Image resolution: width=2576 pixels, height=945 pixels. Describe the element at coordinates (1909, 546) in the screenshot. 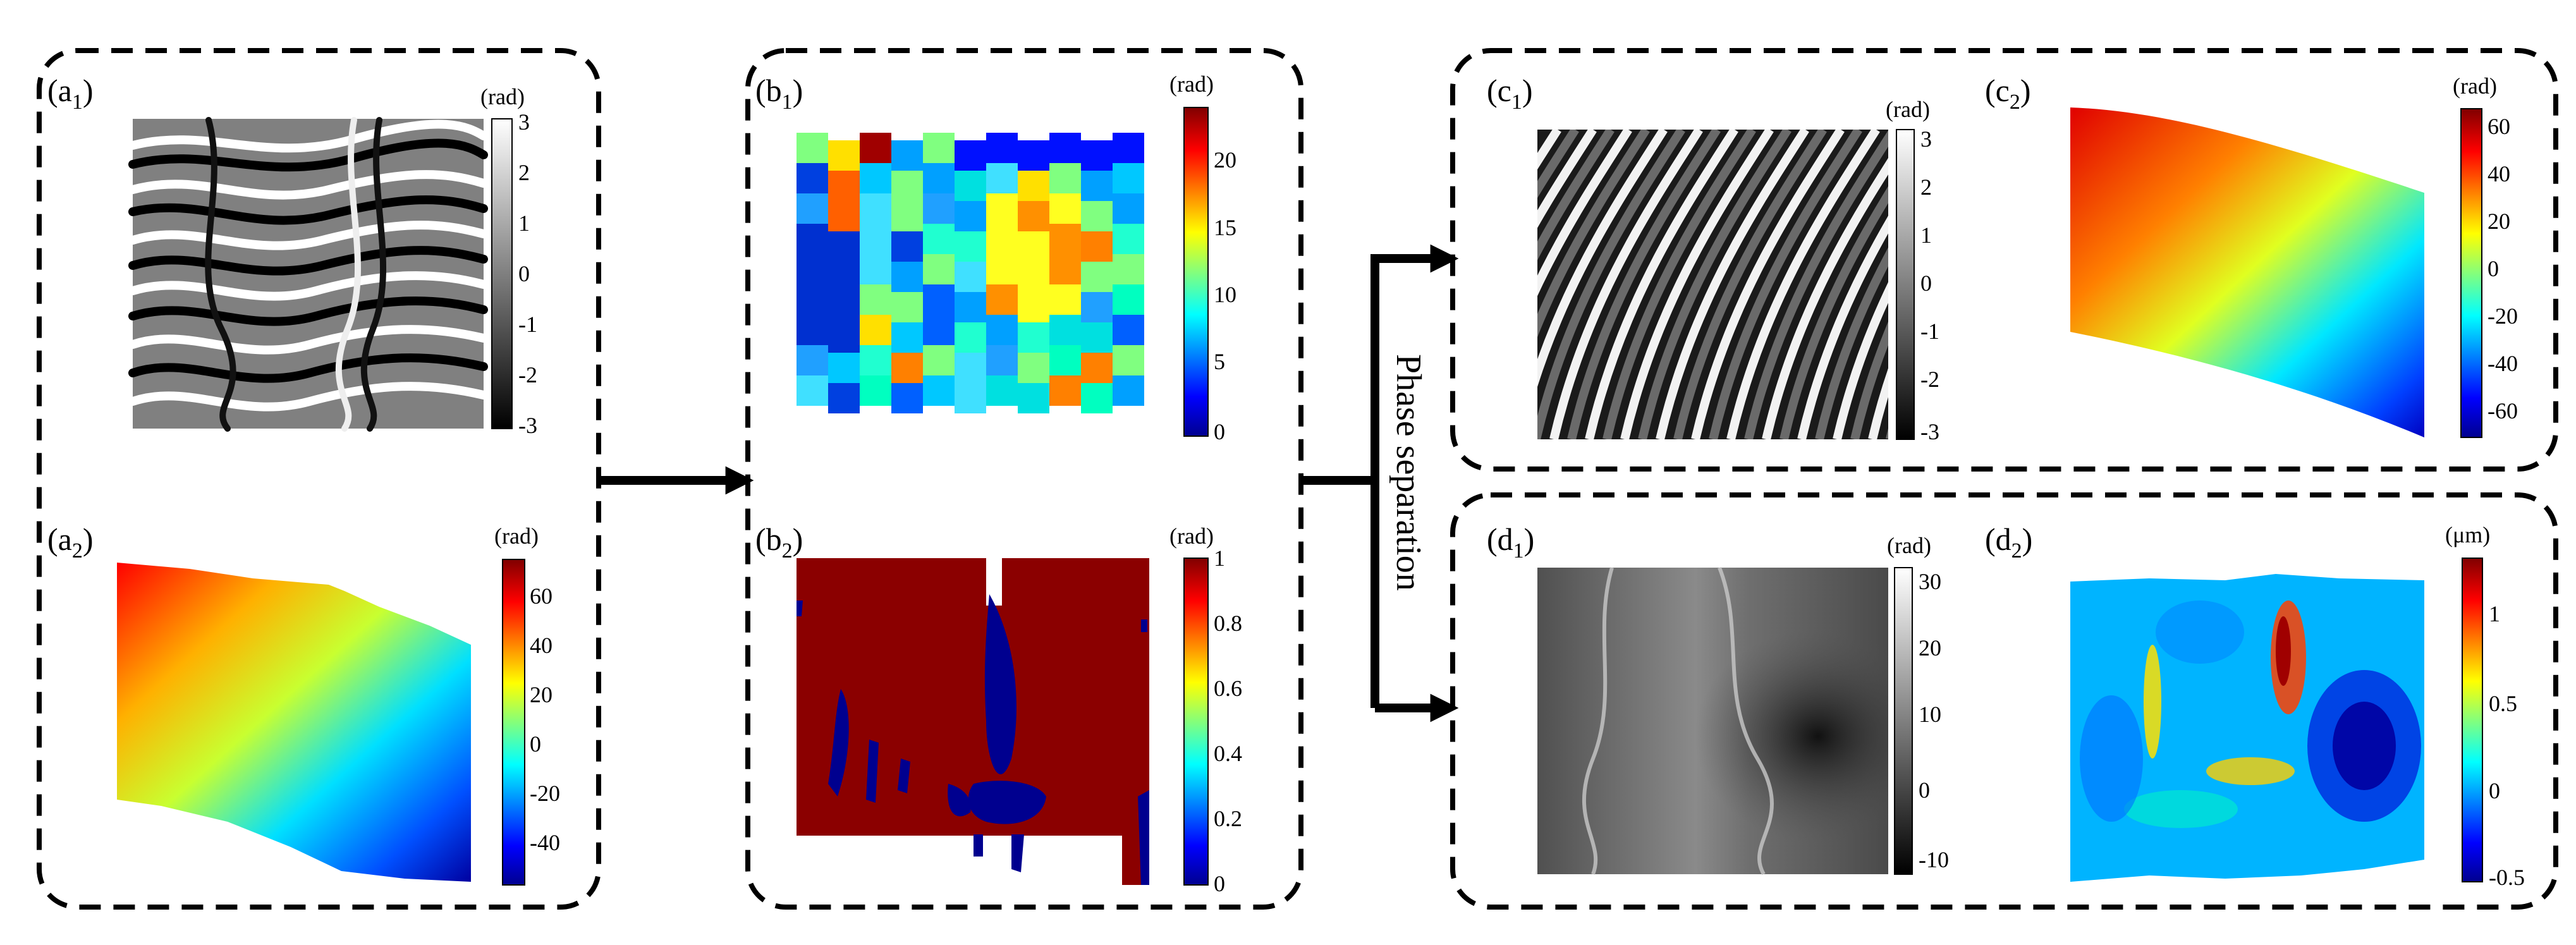

I see `d1-unit: (rad)` at that location.